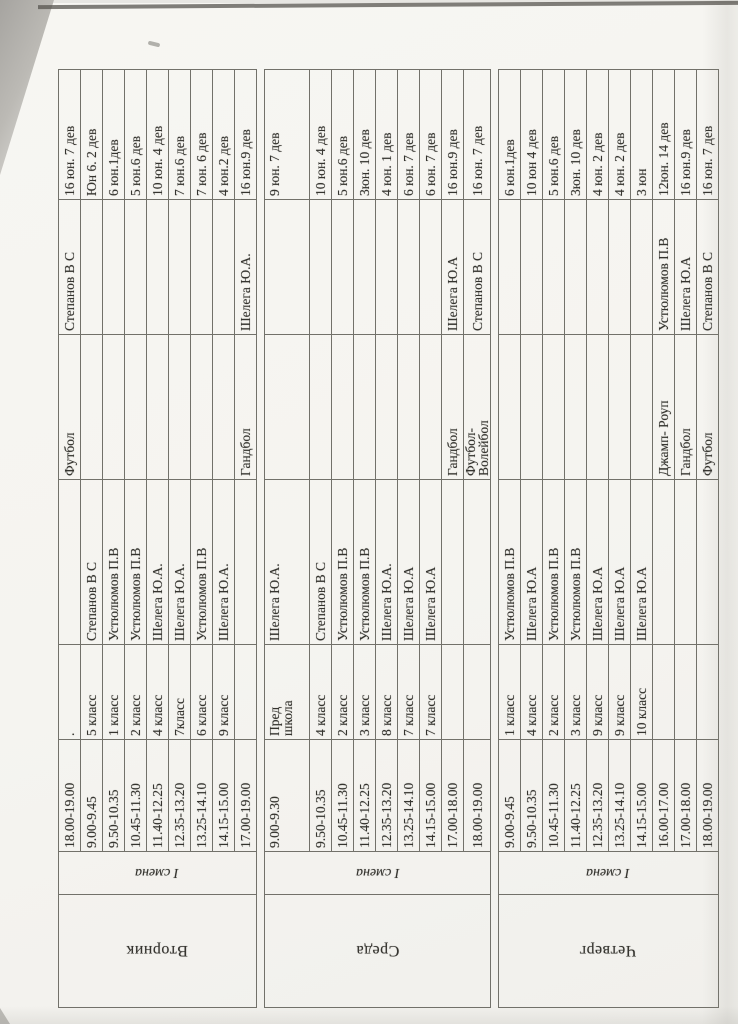 The width and height of the screenshot is (738, 1024). What do you see at coordinates (369, 1015) in the screenshot?
I see `scan-bottom-shadow` at bounding box center [369, 1015].